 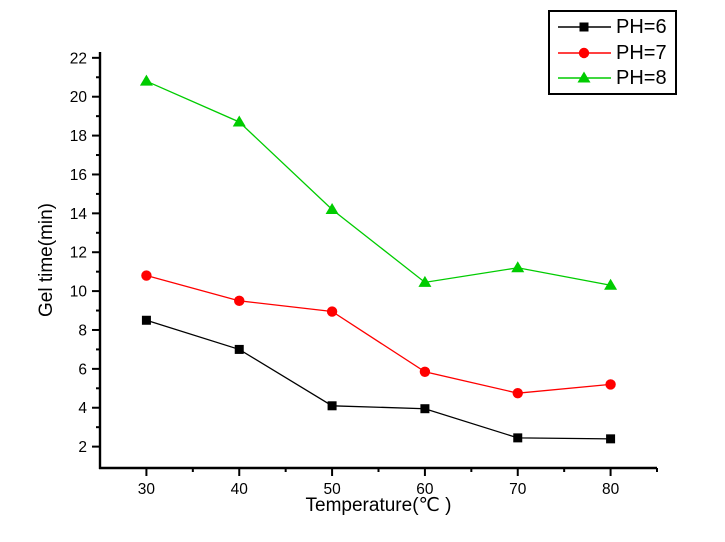 I want to click on y-tick-label: 6, so click(x=82, y=369).